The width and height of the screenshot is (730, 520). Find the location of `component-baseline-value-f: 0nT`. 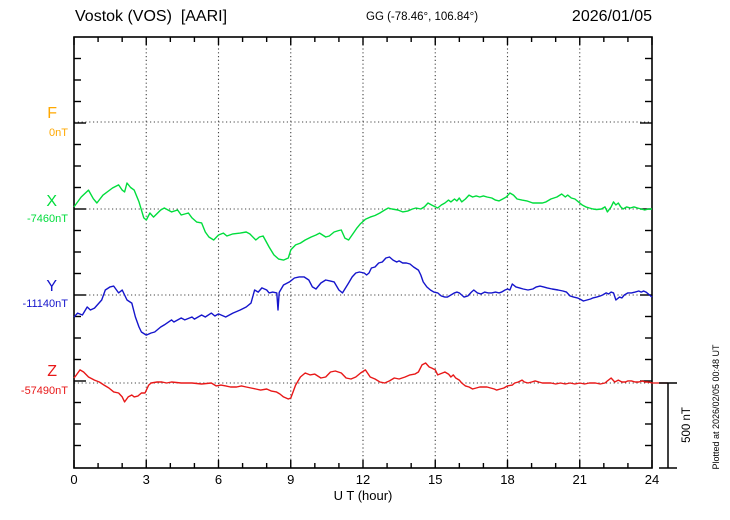

component-baseline-value-f: 0nT is located at coordinates (58, 133).